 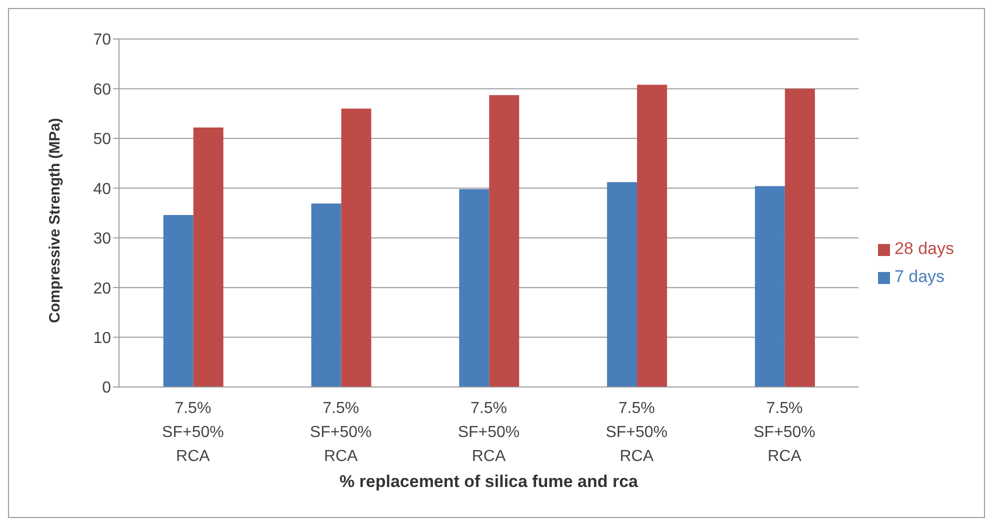 What do you see at coordinates (919, 276) in the screenshot?
I see `legend-label: 7 days` at bounding box center [919, 276].